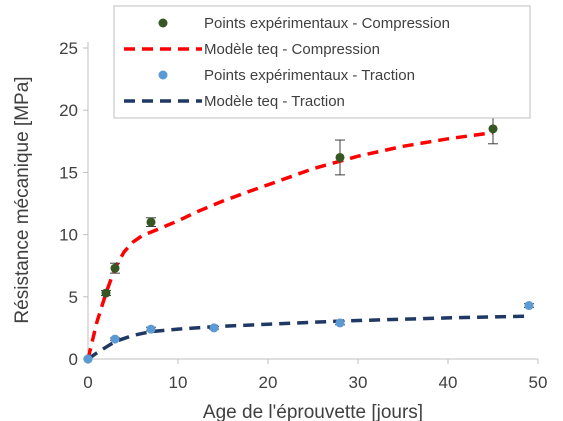 The width and height of the screenshot is (563, 421). I want to click on x-tick-label: 10, so click(178, 382).